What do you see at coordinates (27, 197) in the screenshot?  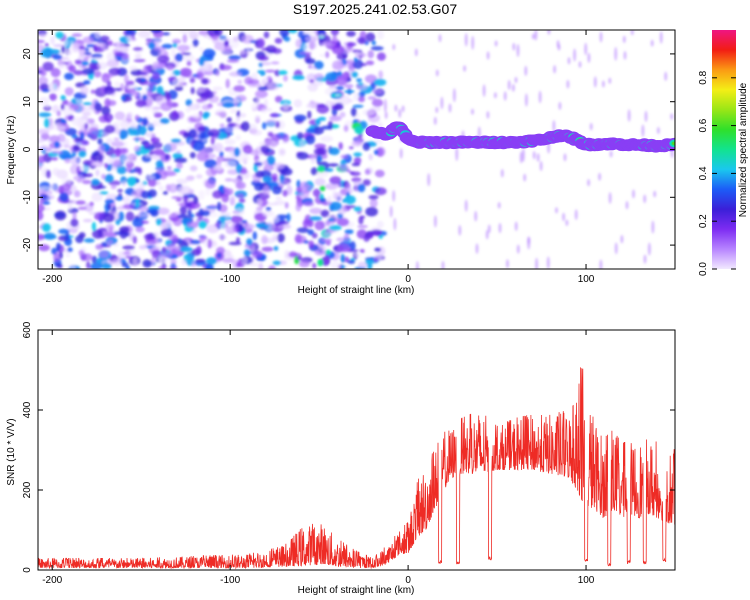 I see `y-tick-label: -10` at bounding box center [27, 197].